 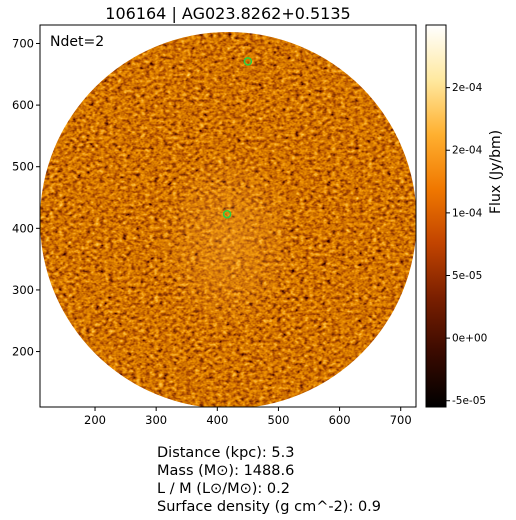 I want to click on colorbar-tick-label: 1e-04, so click(x=467, y=213).